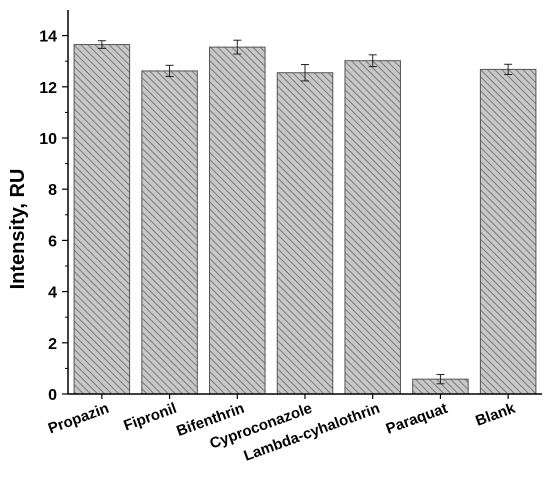 The width and height of the screenshot is (550, 488). I want to click on bar-fipronil, so click(169, 232).